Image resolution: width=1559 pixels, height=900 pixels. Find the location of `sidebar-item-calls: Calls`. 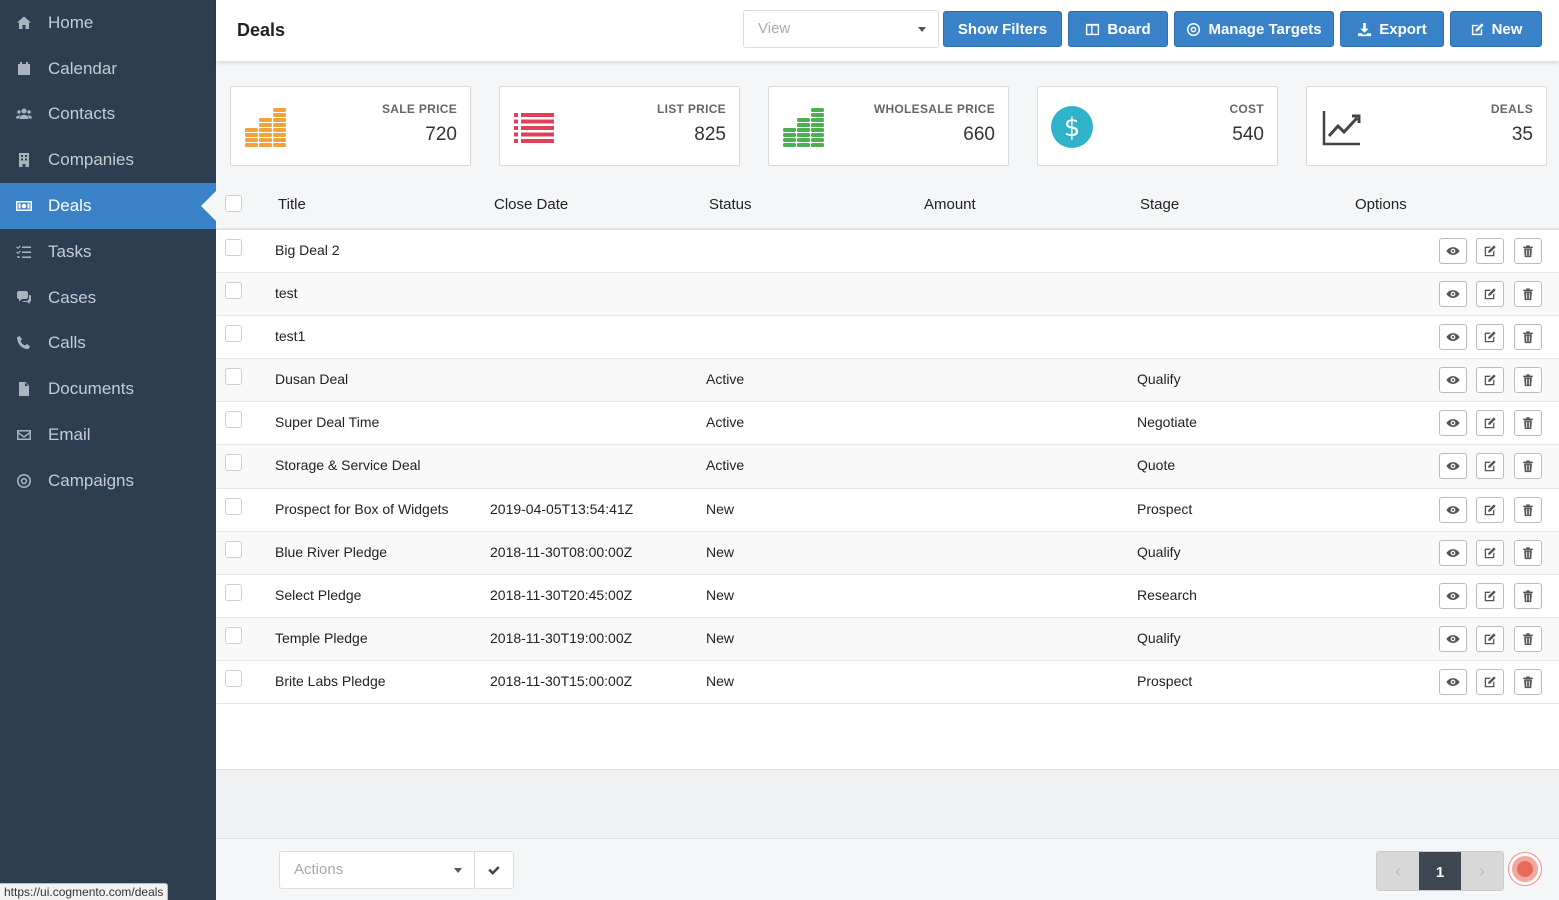

sidebar-item-calls: Calls is located at coordinates (108, 344).